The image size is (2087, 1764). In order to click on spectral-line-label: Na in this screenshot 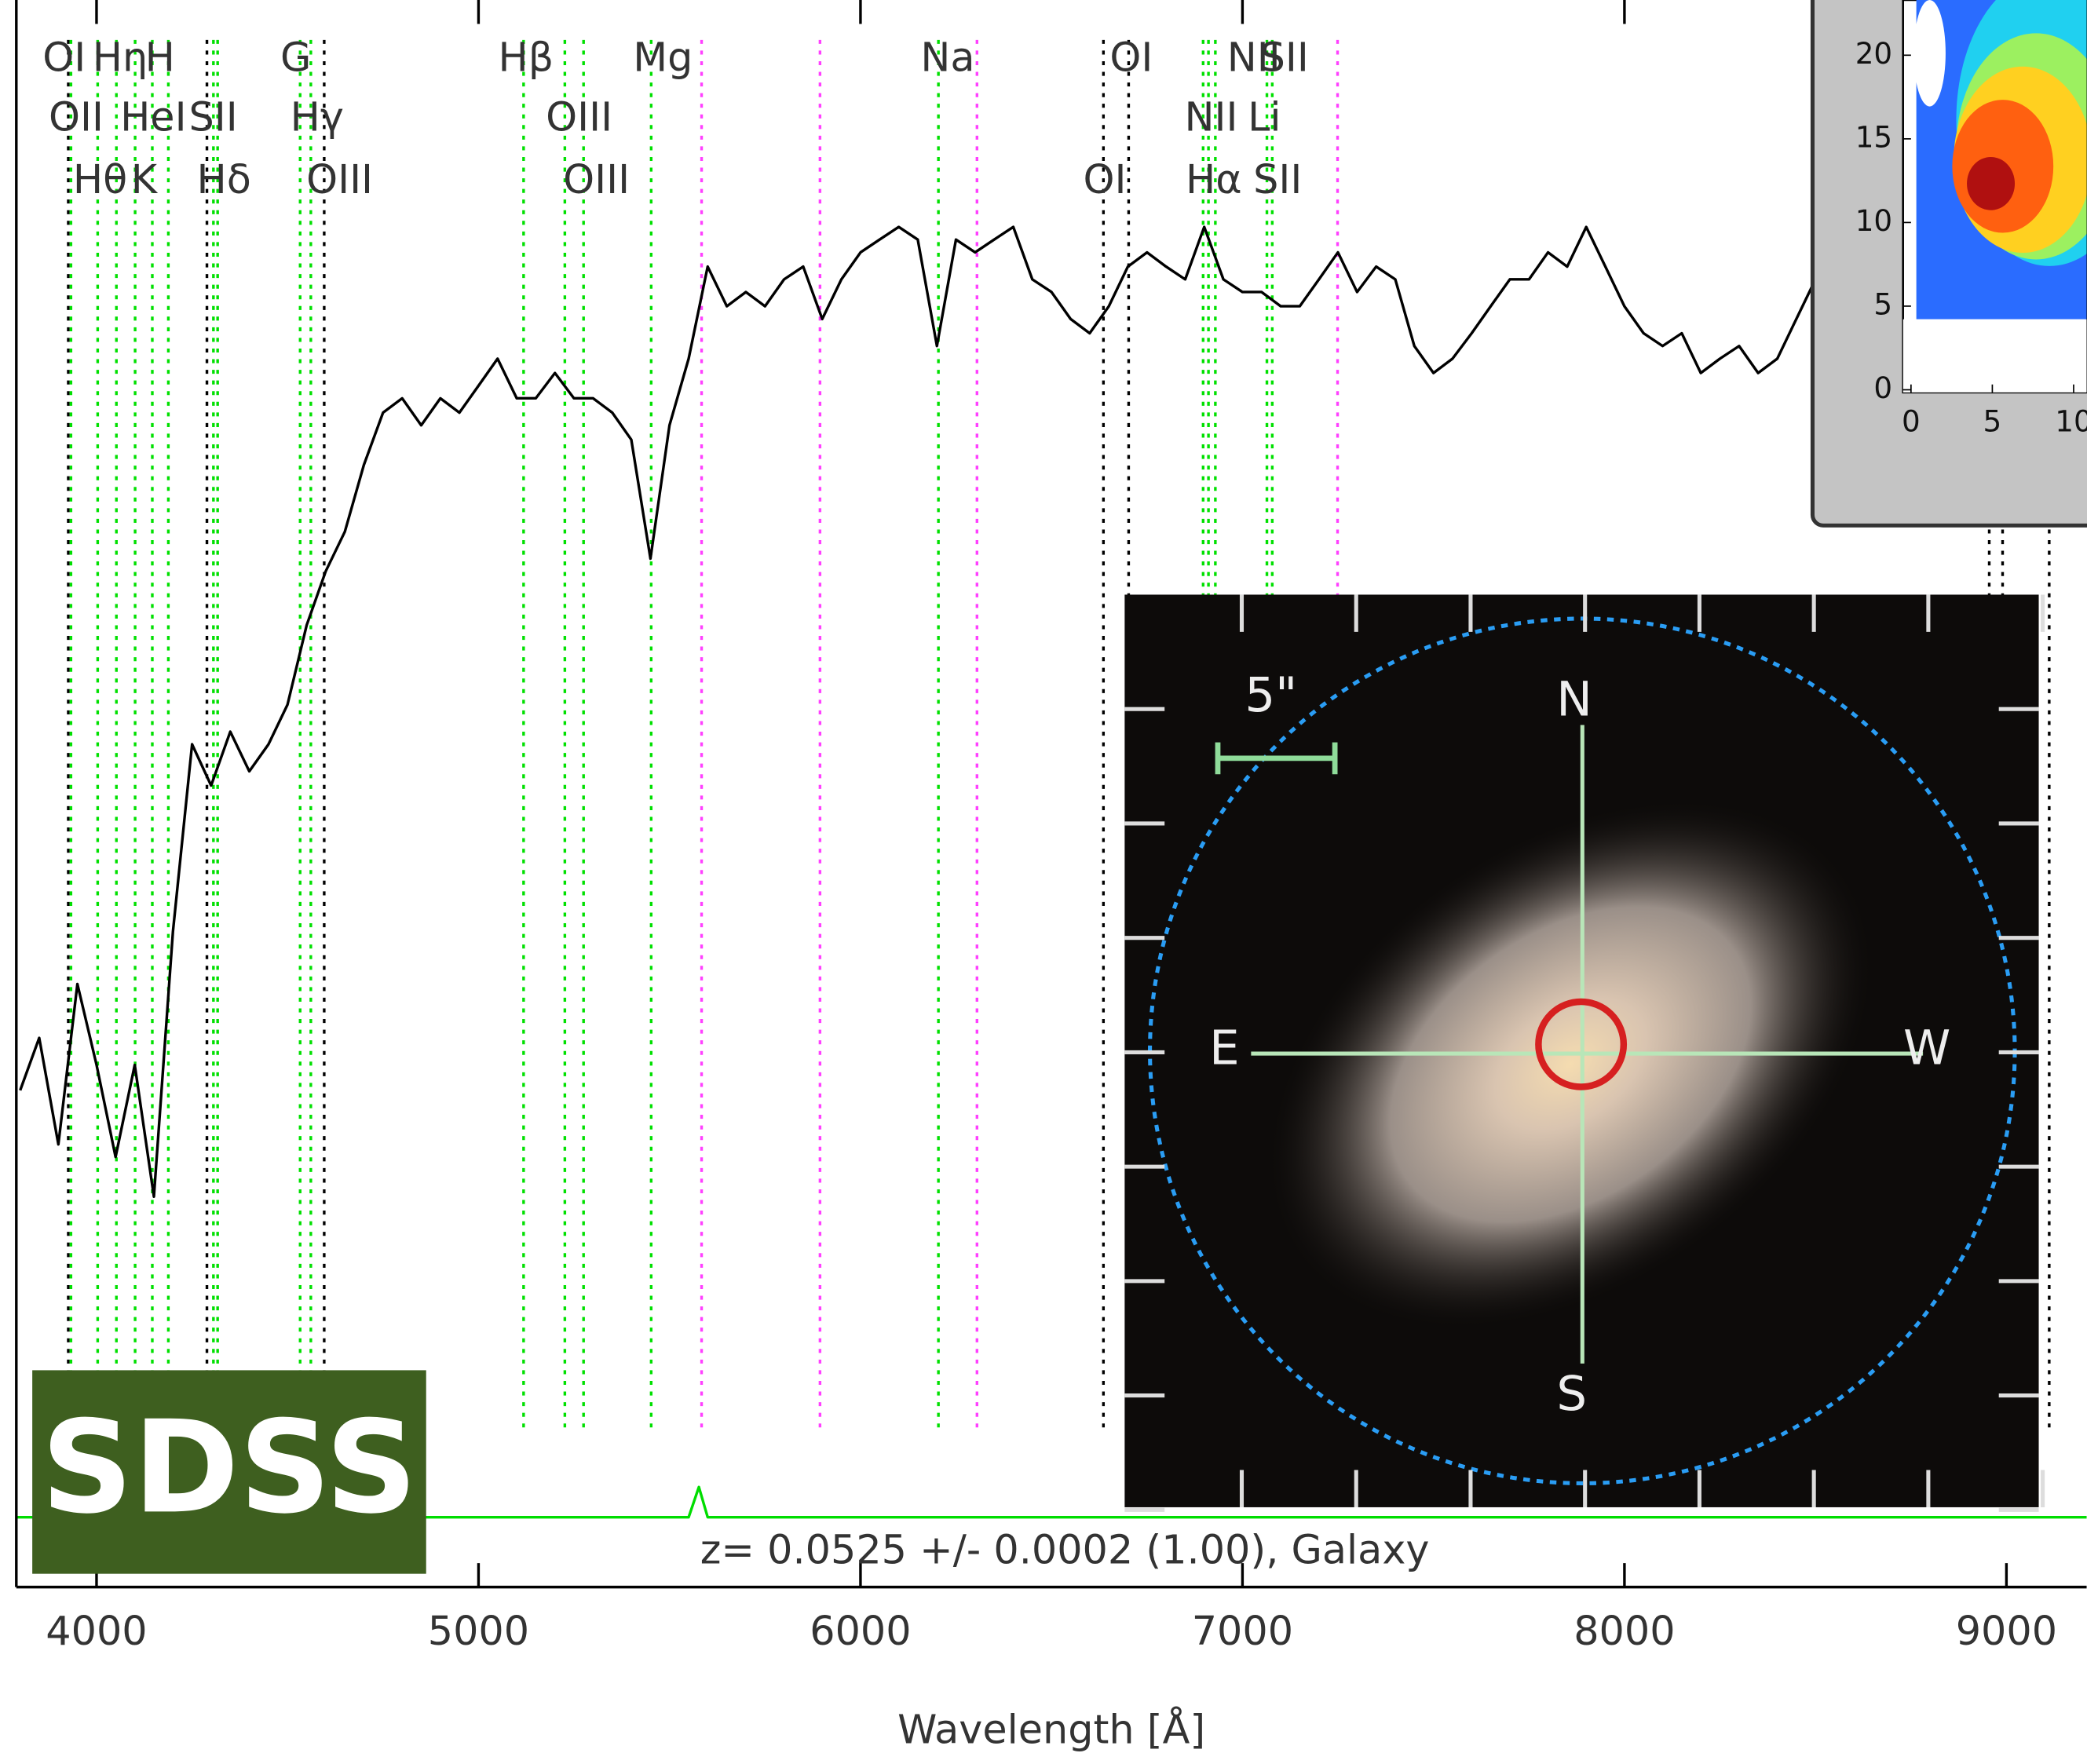, I will do `click(947, 57)`.